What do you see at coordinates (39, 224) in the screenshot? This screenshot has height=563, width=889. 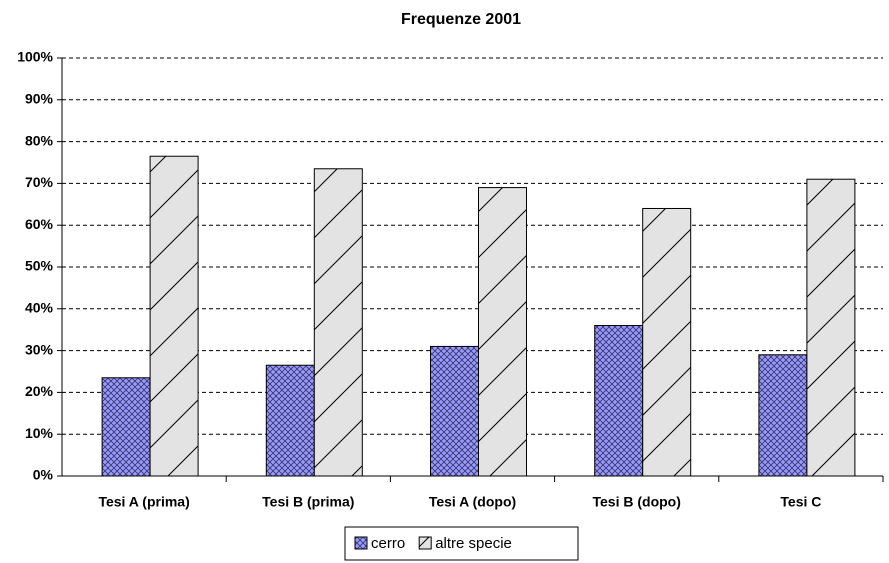 I see `y-tick-label: 60%` at bounding box center [39, 224].